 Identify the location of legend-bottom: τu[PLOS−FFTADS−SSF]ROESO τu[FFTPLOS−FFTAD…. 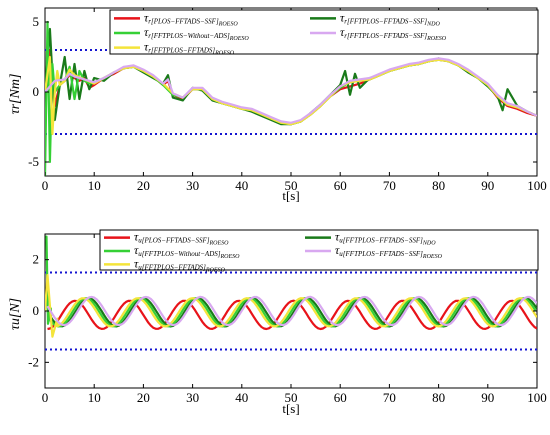
(319, 251).